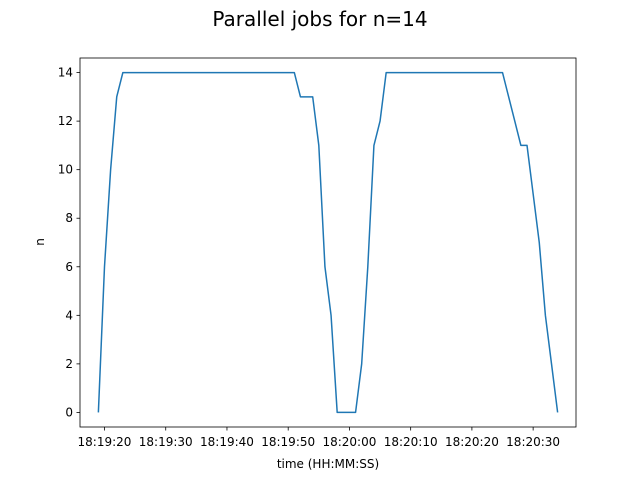  Describe the element at coordinates (288, 442) in the screenshot. I see `x-tick-label: 18:19:50` at that location.